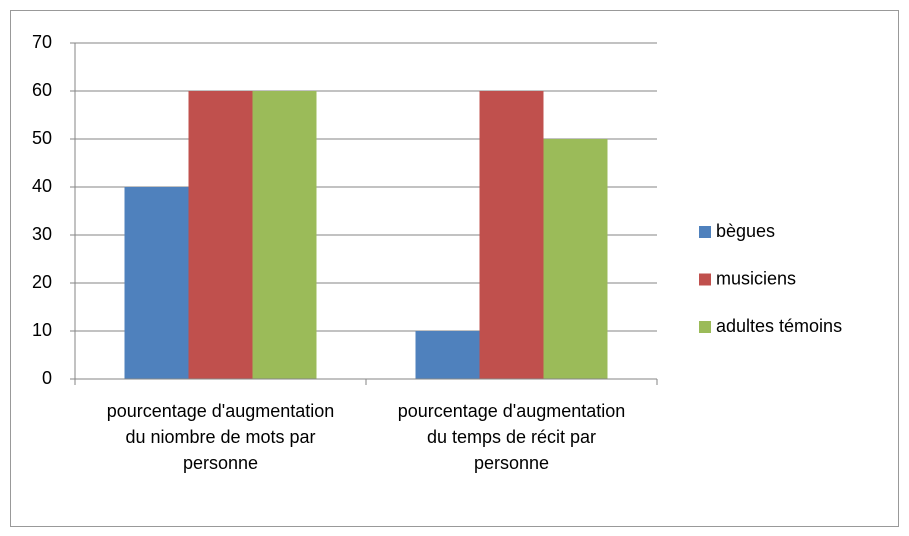  What do you see at coordinates (42, 90) in the screenshot?
I see `y-tick-label: 60` at bounding box center [42, 90].